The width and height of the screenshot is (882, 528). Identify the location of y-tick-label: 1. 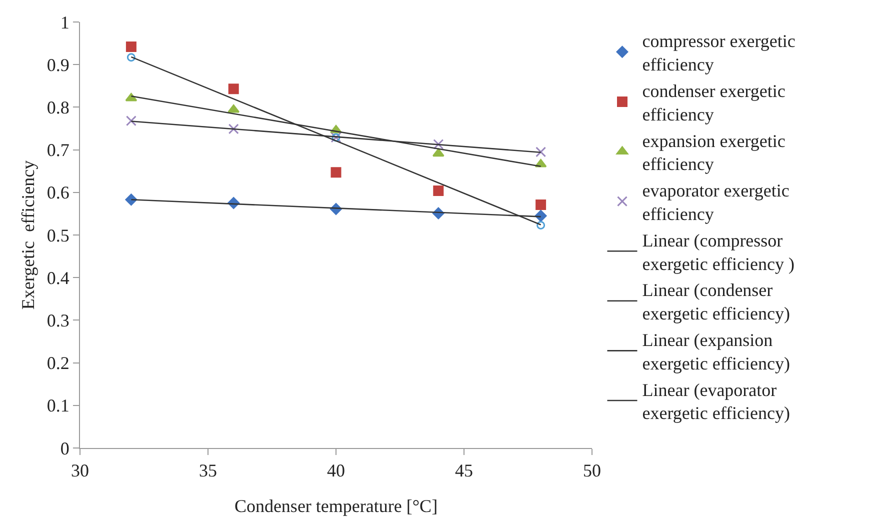
(65, 22).